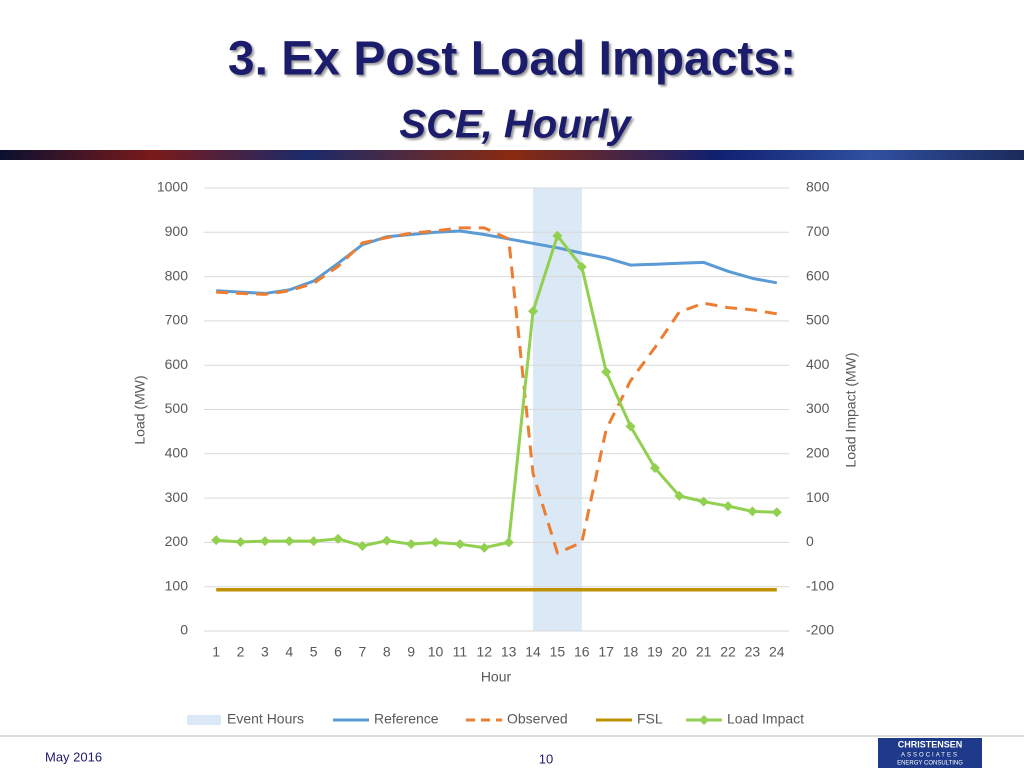 The width and height of the screenshot is (1024, 773). I want to click on x-tick-label: 21, so click(704, 652).